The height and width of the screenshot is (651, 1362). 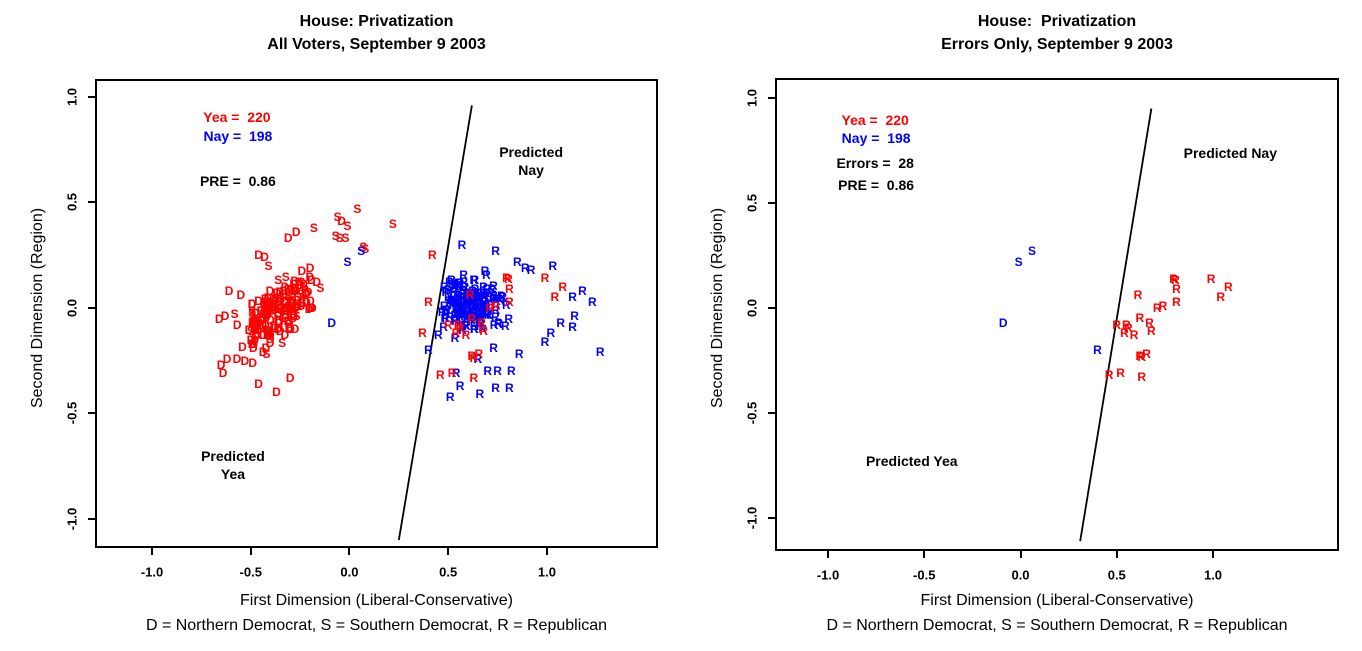 What do you see at coordinates (349, 572) in the screenshot?
I see `x-tick-label: 0.0` at bounding box center [349, 572].